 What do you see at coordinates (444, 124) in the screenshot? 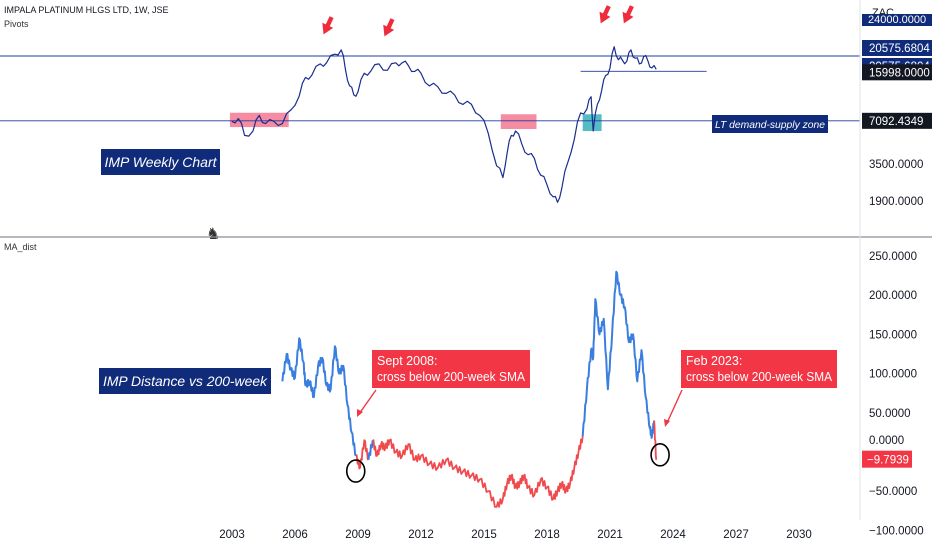
I see `price-line` at bounding box center [444, 124].